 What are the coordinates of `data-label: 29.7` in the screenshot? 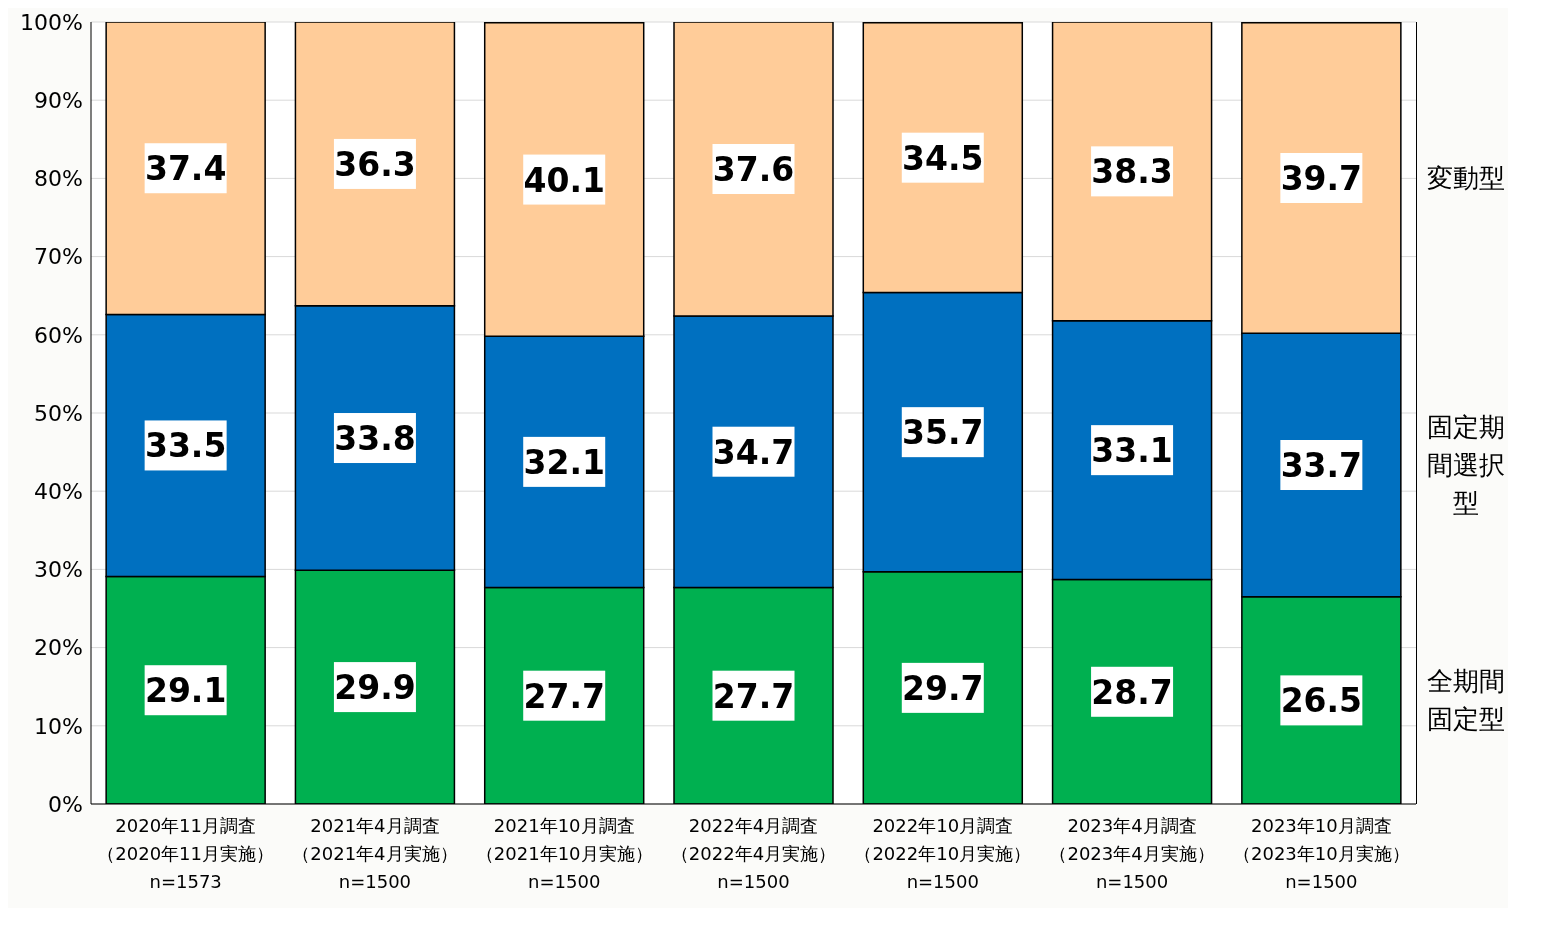 It's located at (943, 688).